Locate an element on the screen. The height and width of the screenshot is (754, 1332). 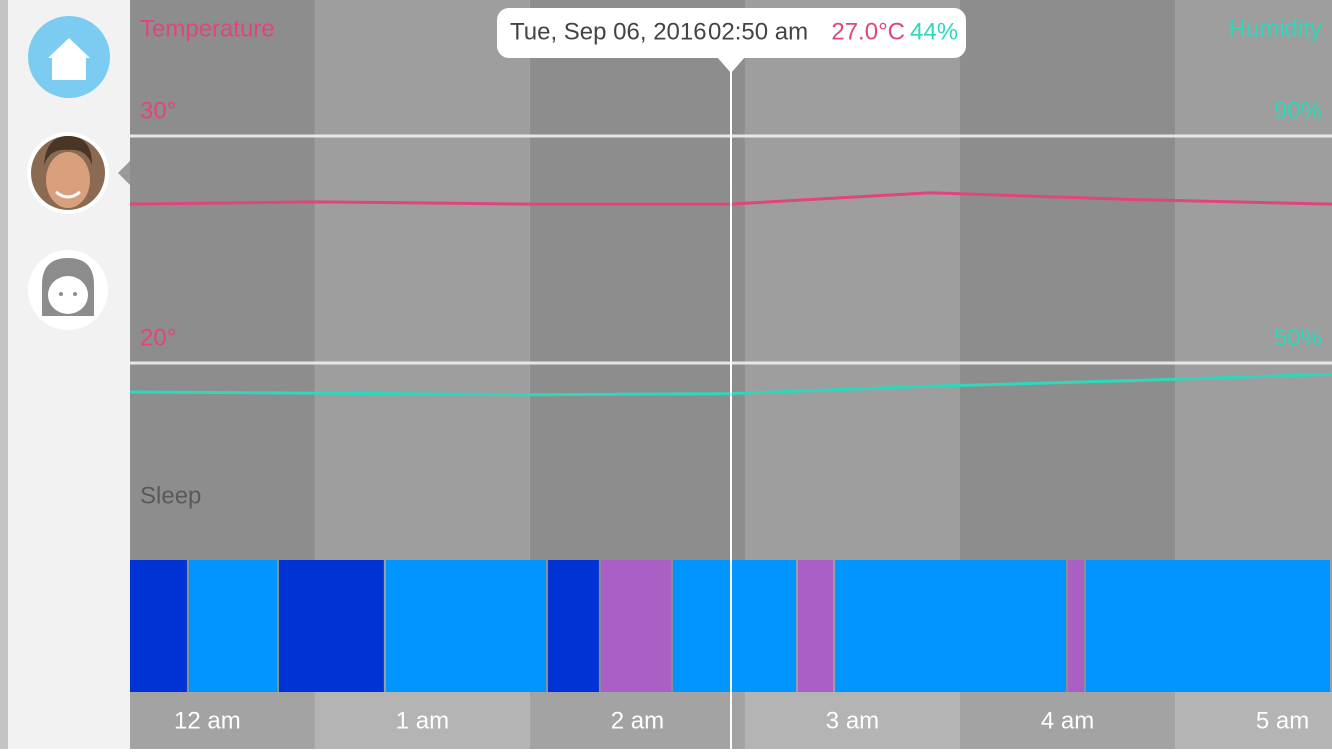
y-tick-label: 30° is located at coordinates (158, 110).